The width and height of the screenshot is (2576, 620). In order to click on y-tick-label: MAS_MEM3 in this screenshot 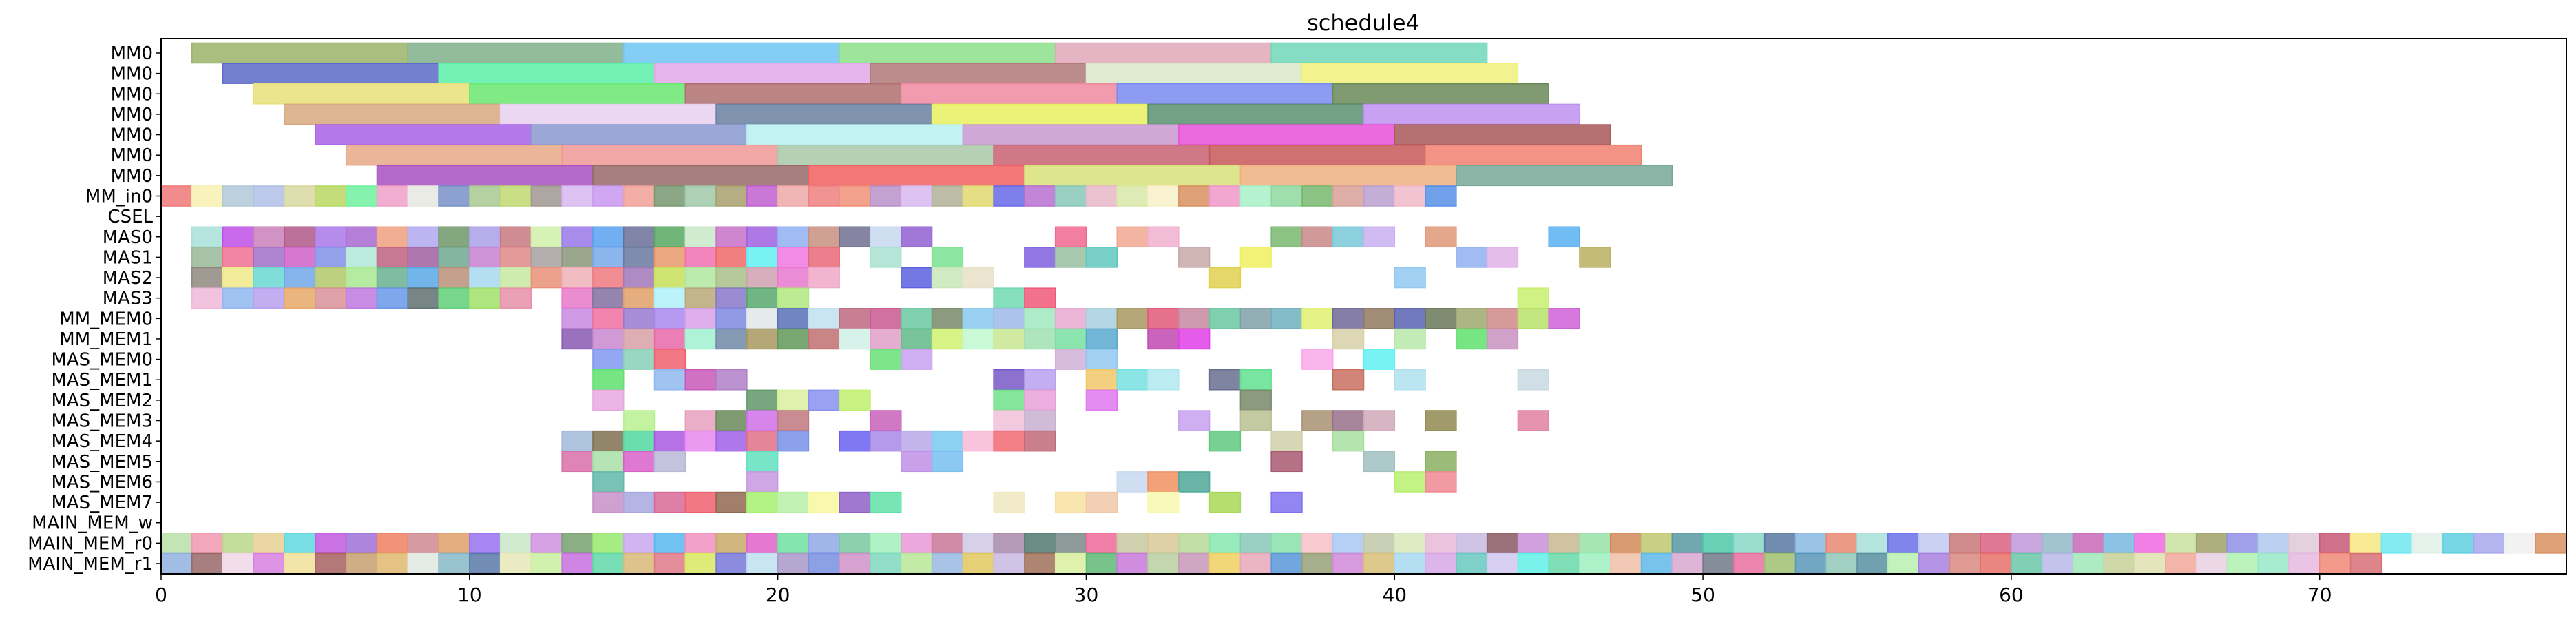, I will do `click(102, 421)`.